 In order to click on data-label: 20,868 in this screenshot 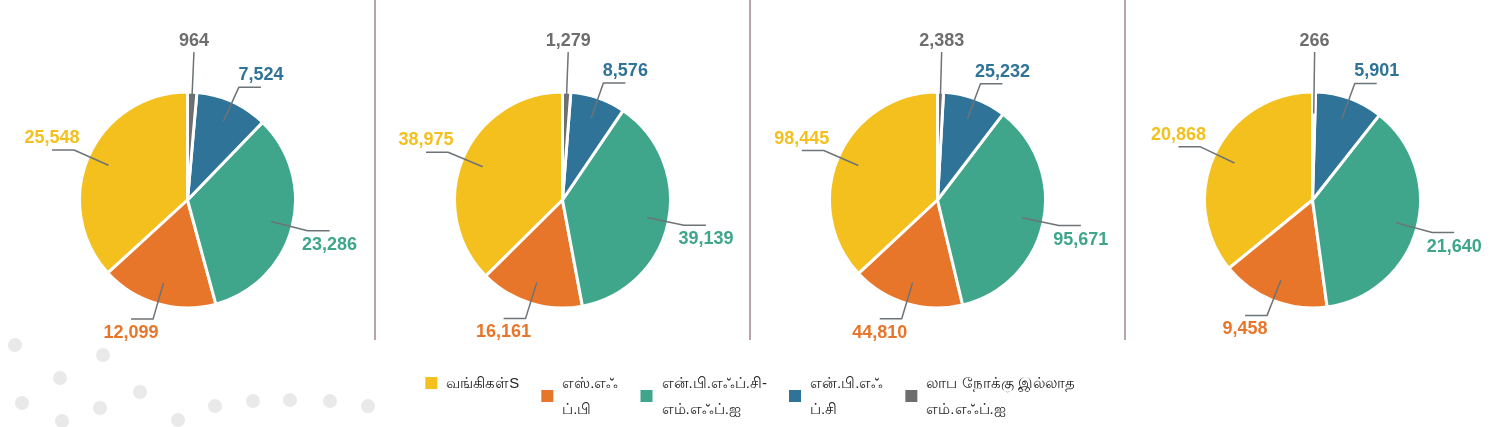, I will do `click(1178, 133)`.